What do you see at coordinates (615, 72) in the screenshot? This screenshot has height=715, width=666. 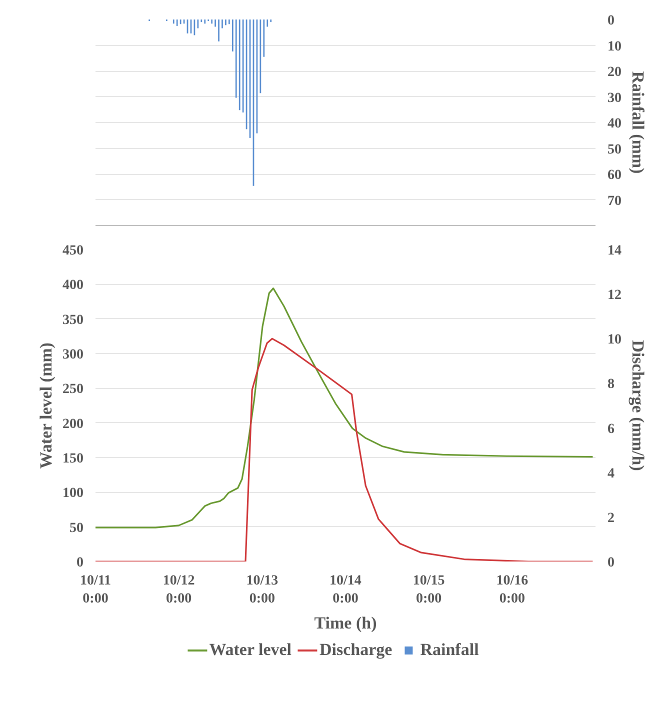 I see `y-tick-label: 20` at bounding box center [615, 72].